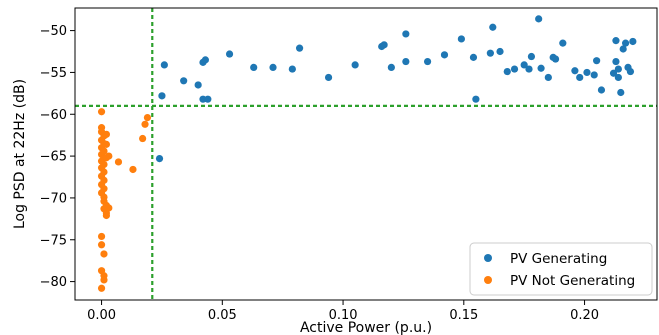 The height and width of the screenshot is (335, 659). I want to click on x-tick-label: 0.15, so click(463, 315).